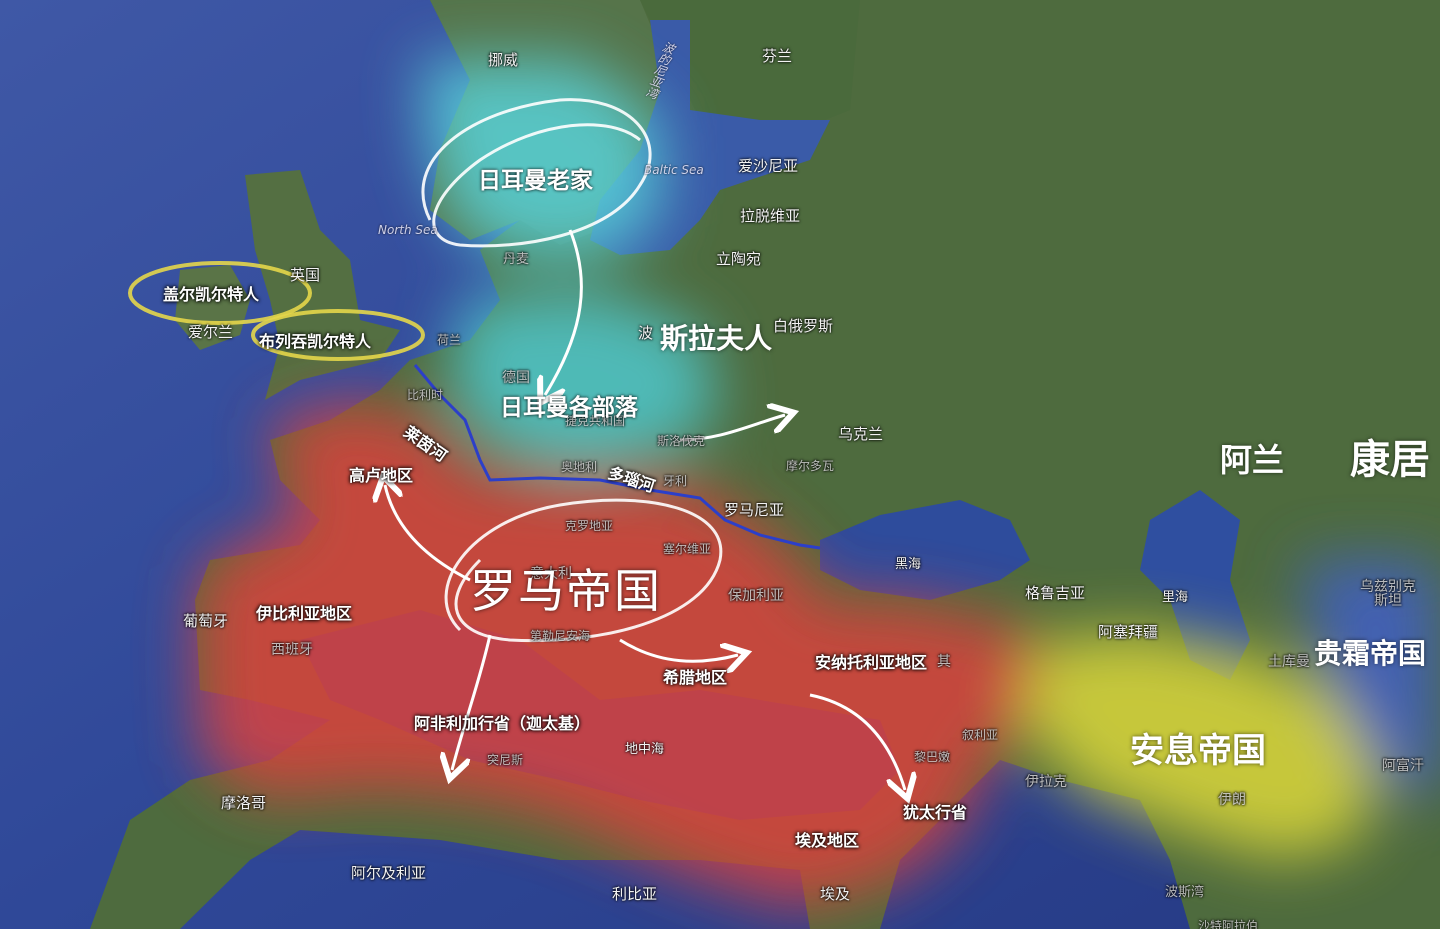 The image size is (1440, 929). What do you see at coordinates (756, 596) in the screenshot?
I see `label-bulgaria: 保加利亚` at bounding box center [756, 596].